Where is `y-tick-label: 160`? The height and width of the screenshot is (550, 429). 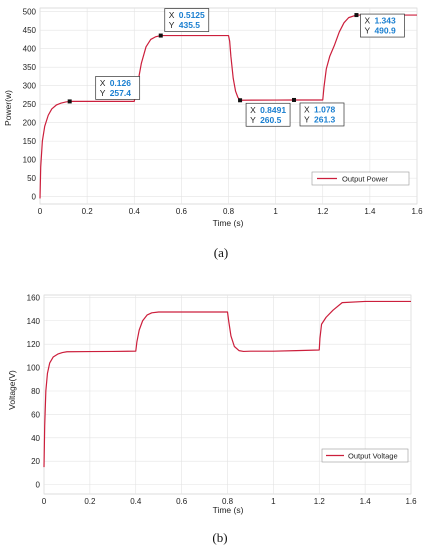
y-tick-label: 160 is located at coordinates (34, 297).